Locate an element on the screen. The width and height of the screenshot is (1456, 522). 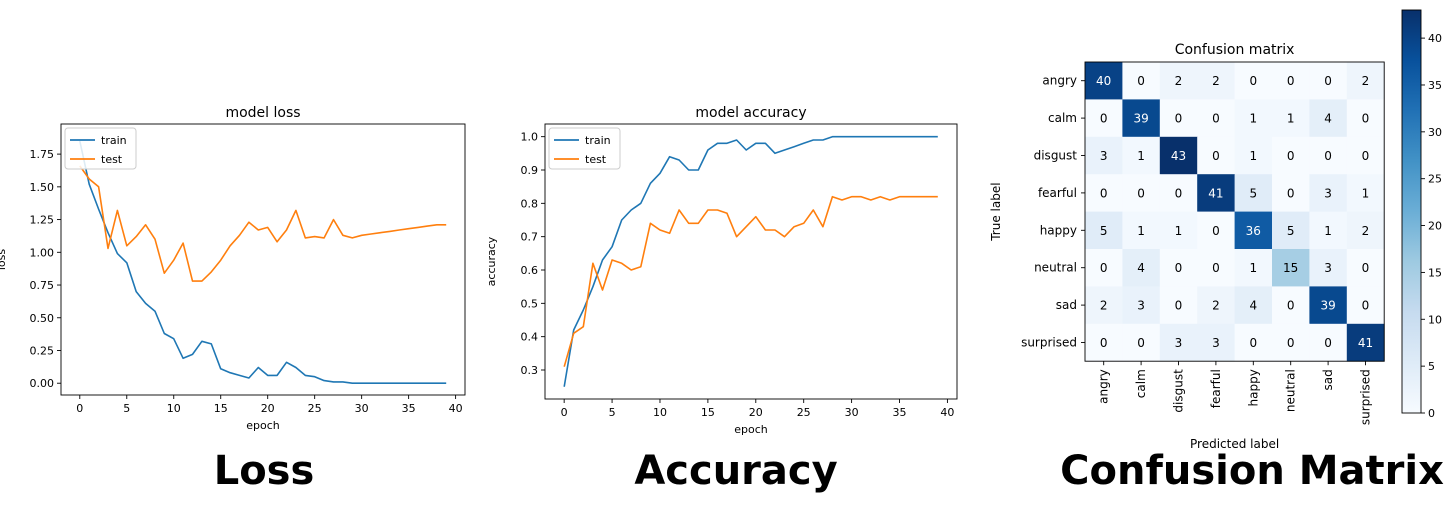
x-tick-label: happy is located at coordinates (1253, 387).